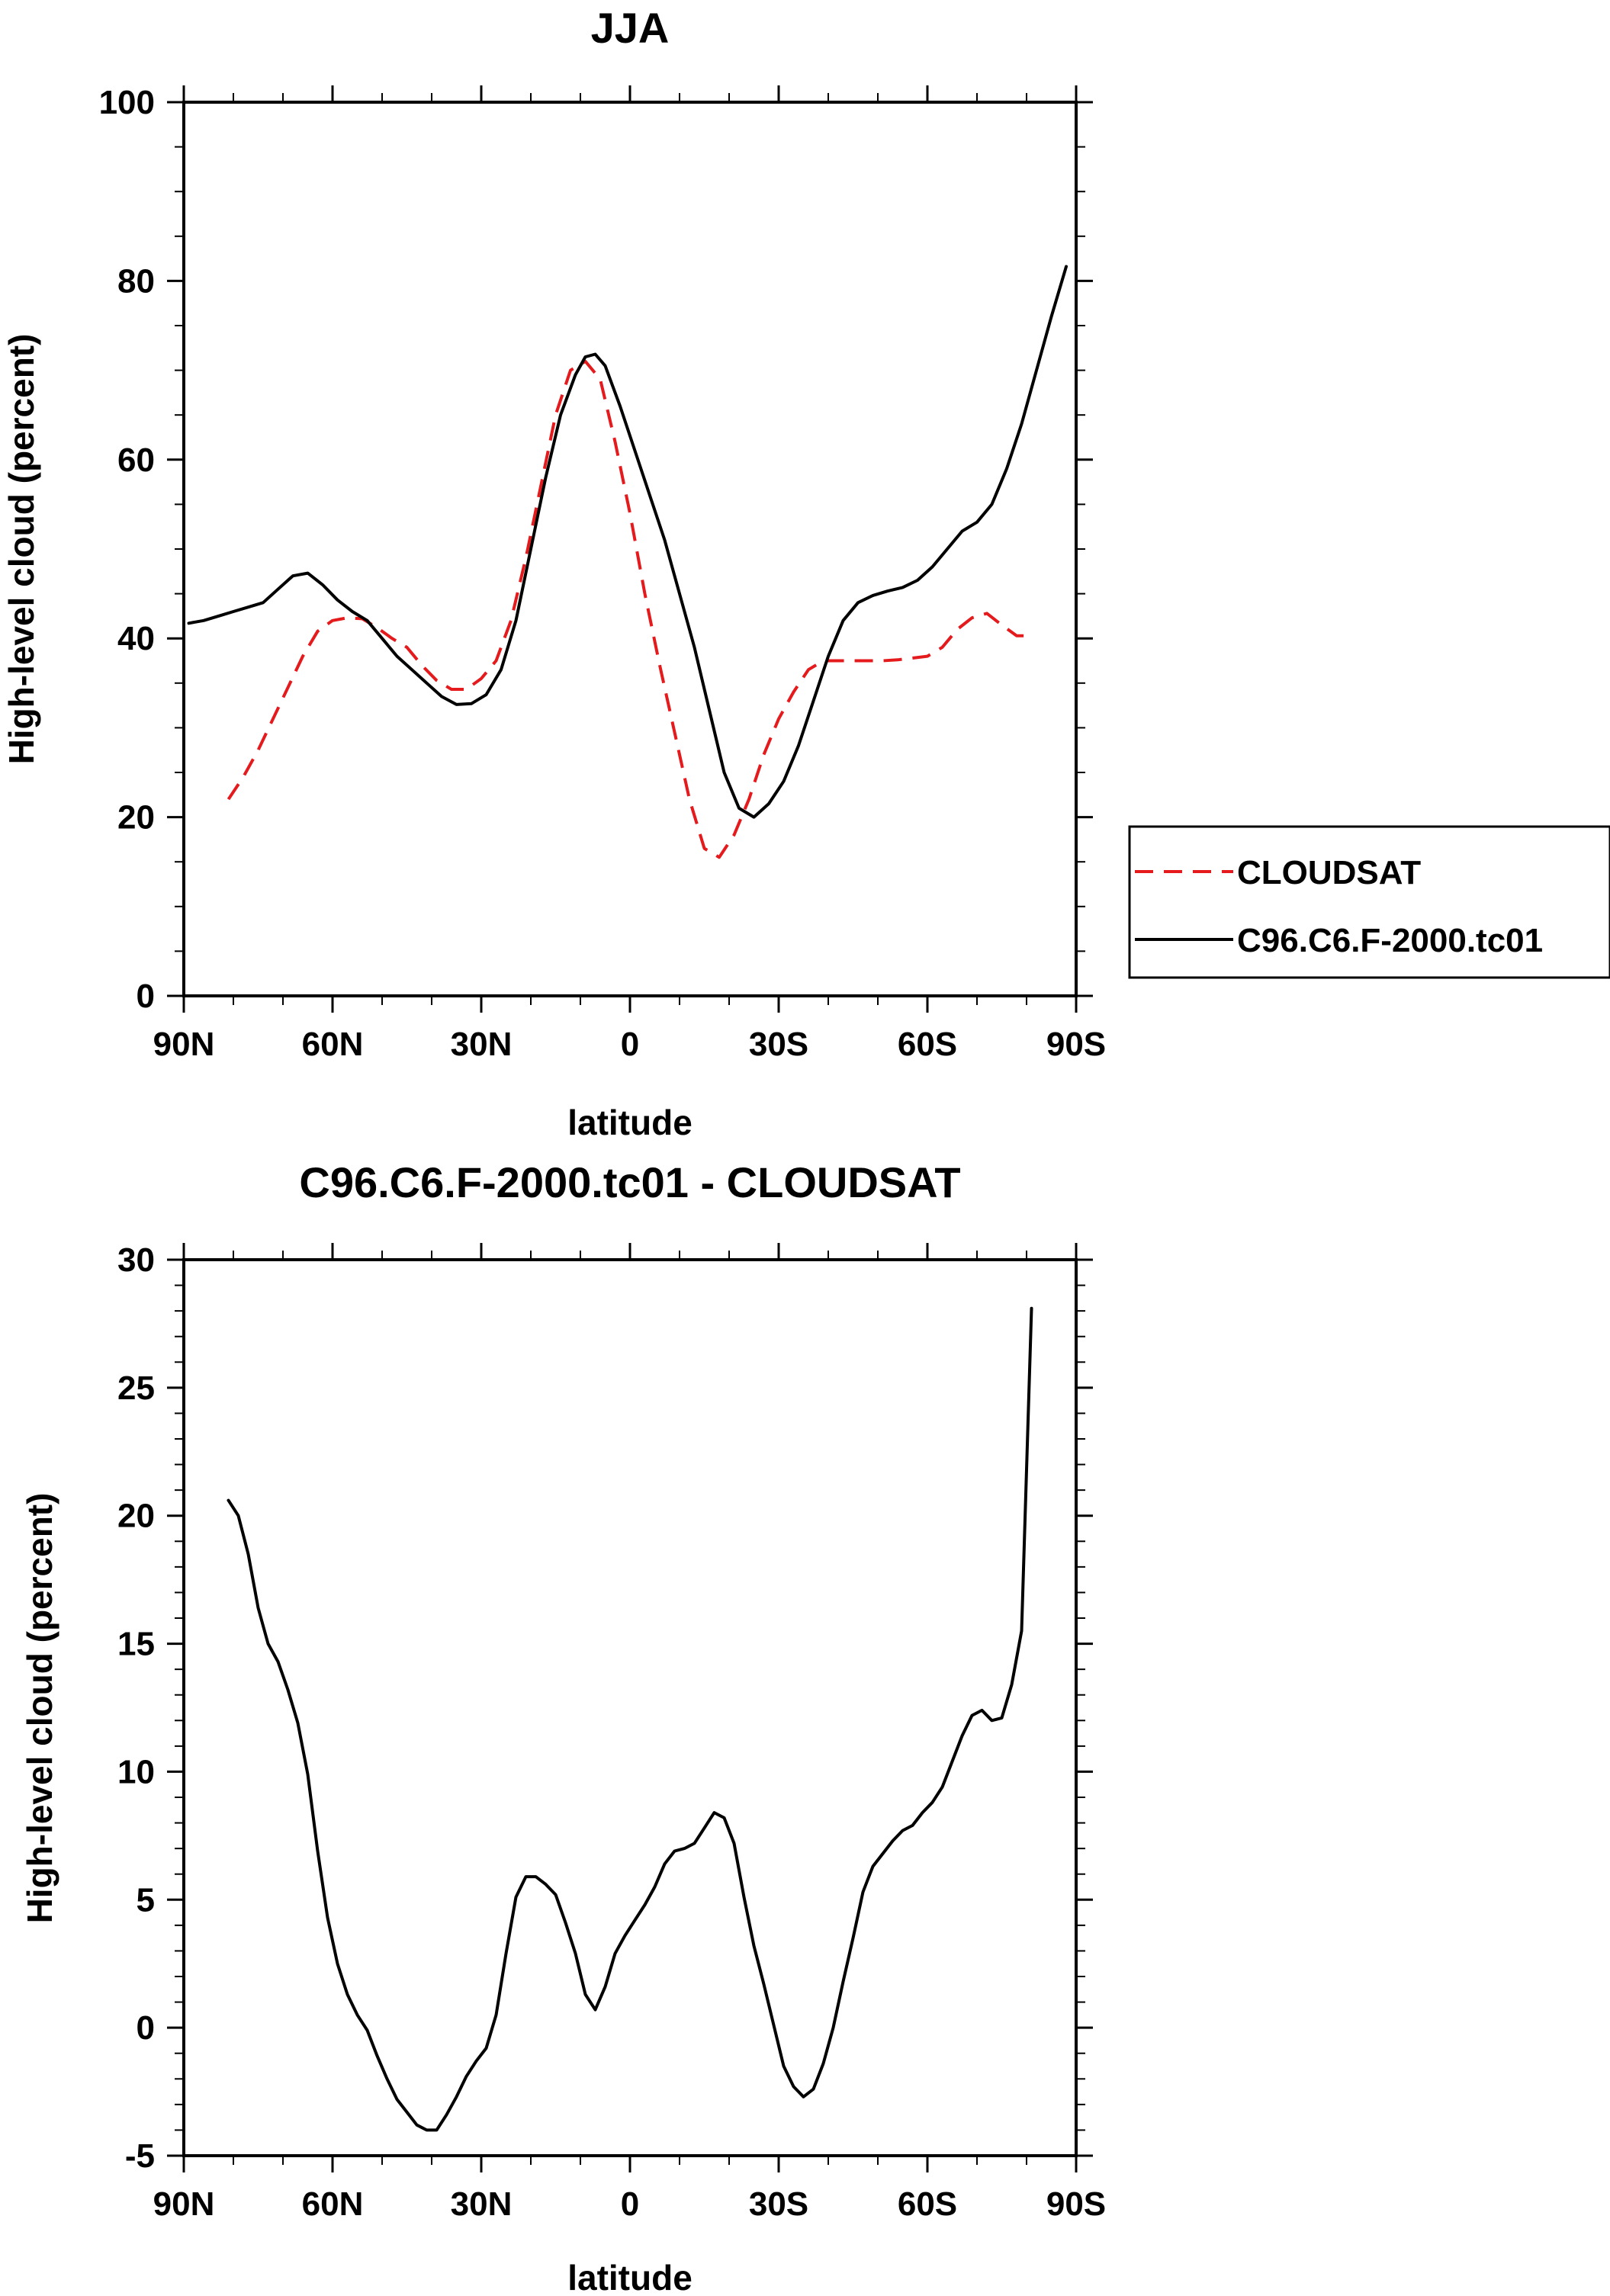  I want to click on legend-label-cloudsat: CLOUDSAT, so click(1329, 872).